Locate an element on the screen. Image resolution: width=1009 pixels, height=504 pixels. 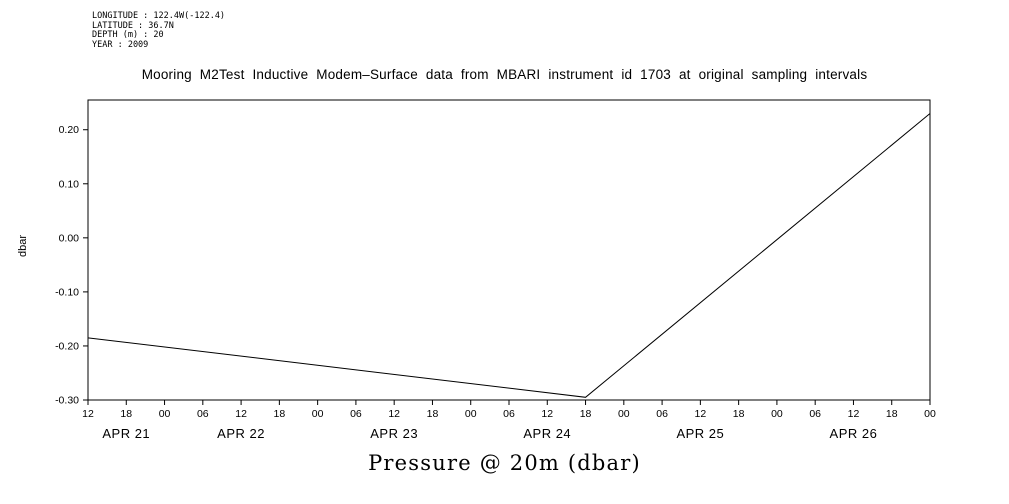
x-date-label: APR 24 is located at coordinates (547, 433).